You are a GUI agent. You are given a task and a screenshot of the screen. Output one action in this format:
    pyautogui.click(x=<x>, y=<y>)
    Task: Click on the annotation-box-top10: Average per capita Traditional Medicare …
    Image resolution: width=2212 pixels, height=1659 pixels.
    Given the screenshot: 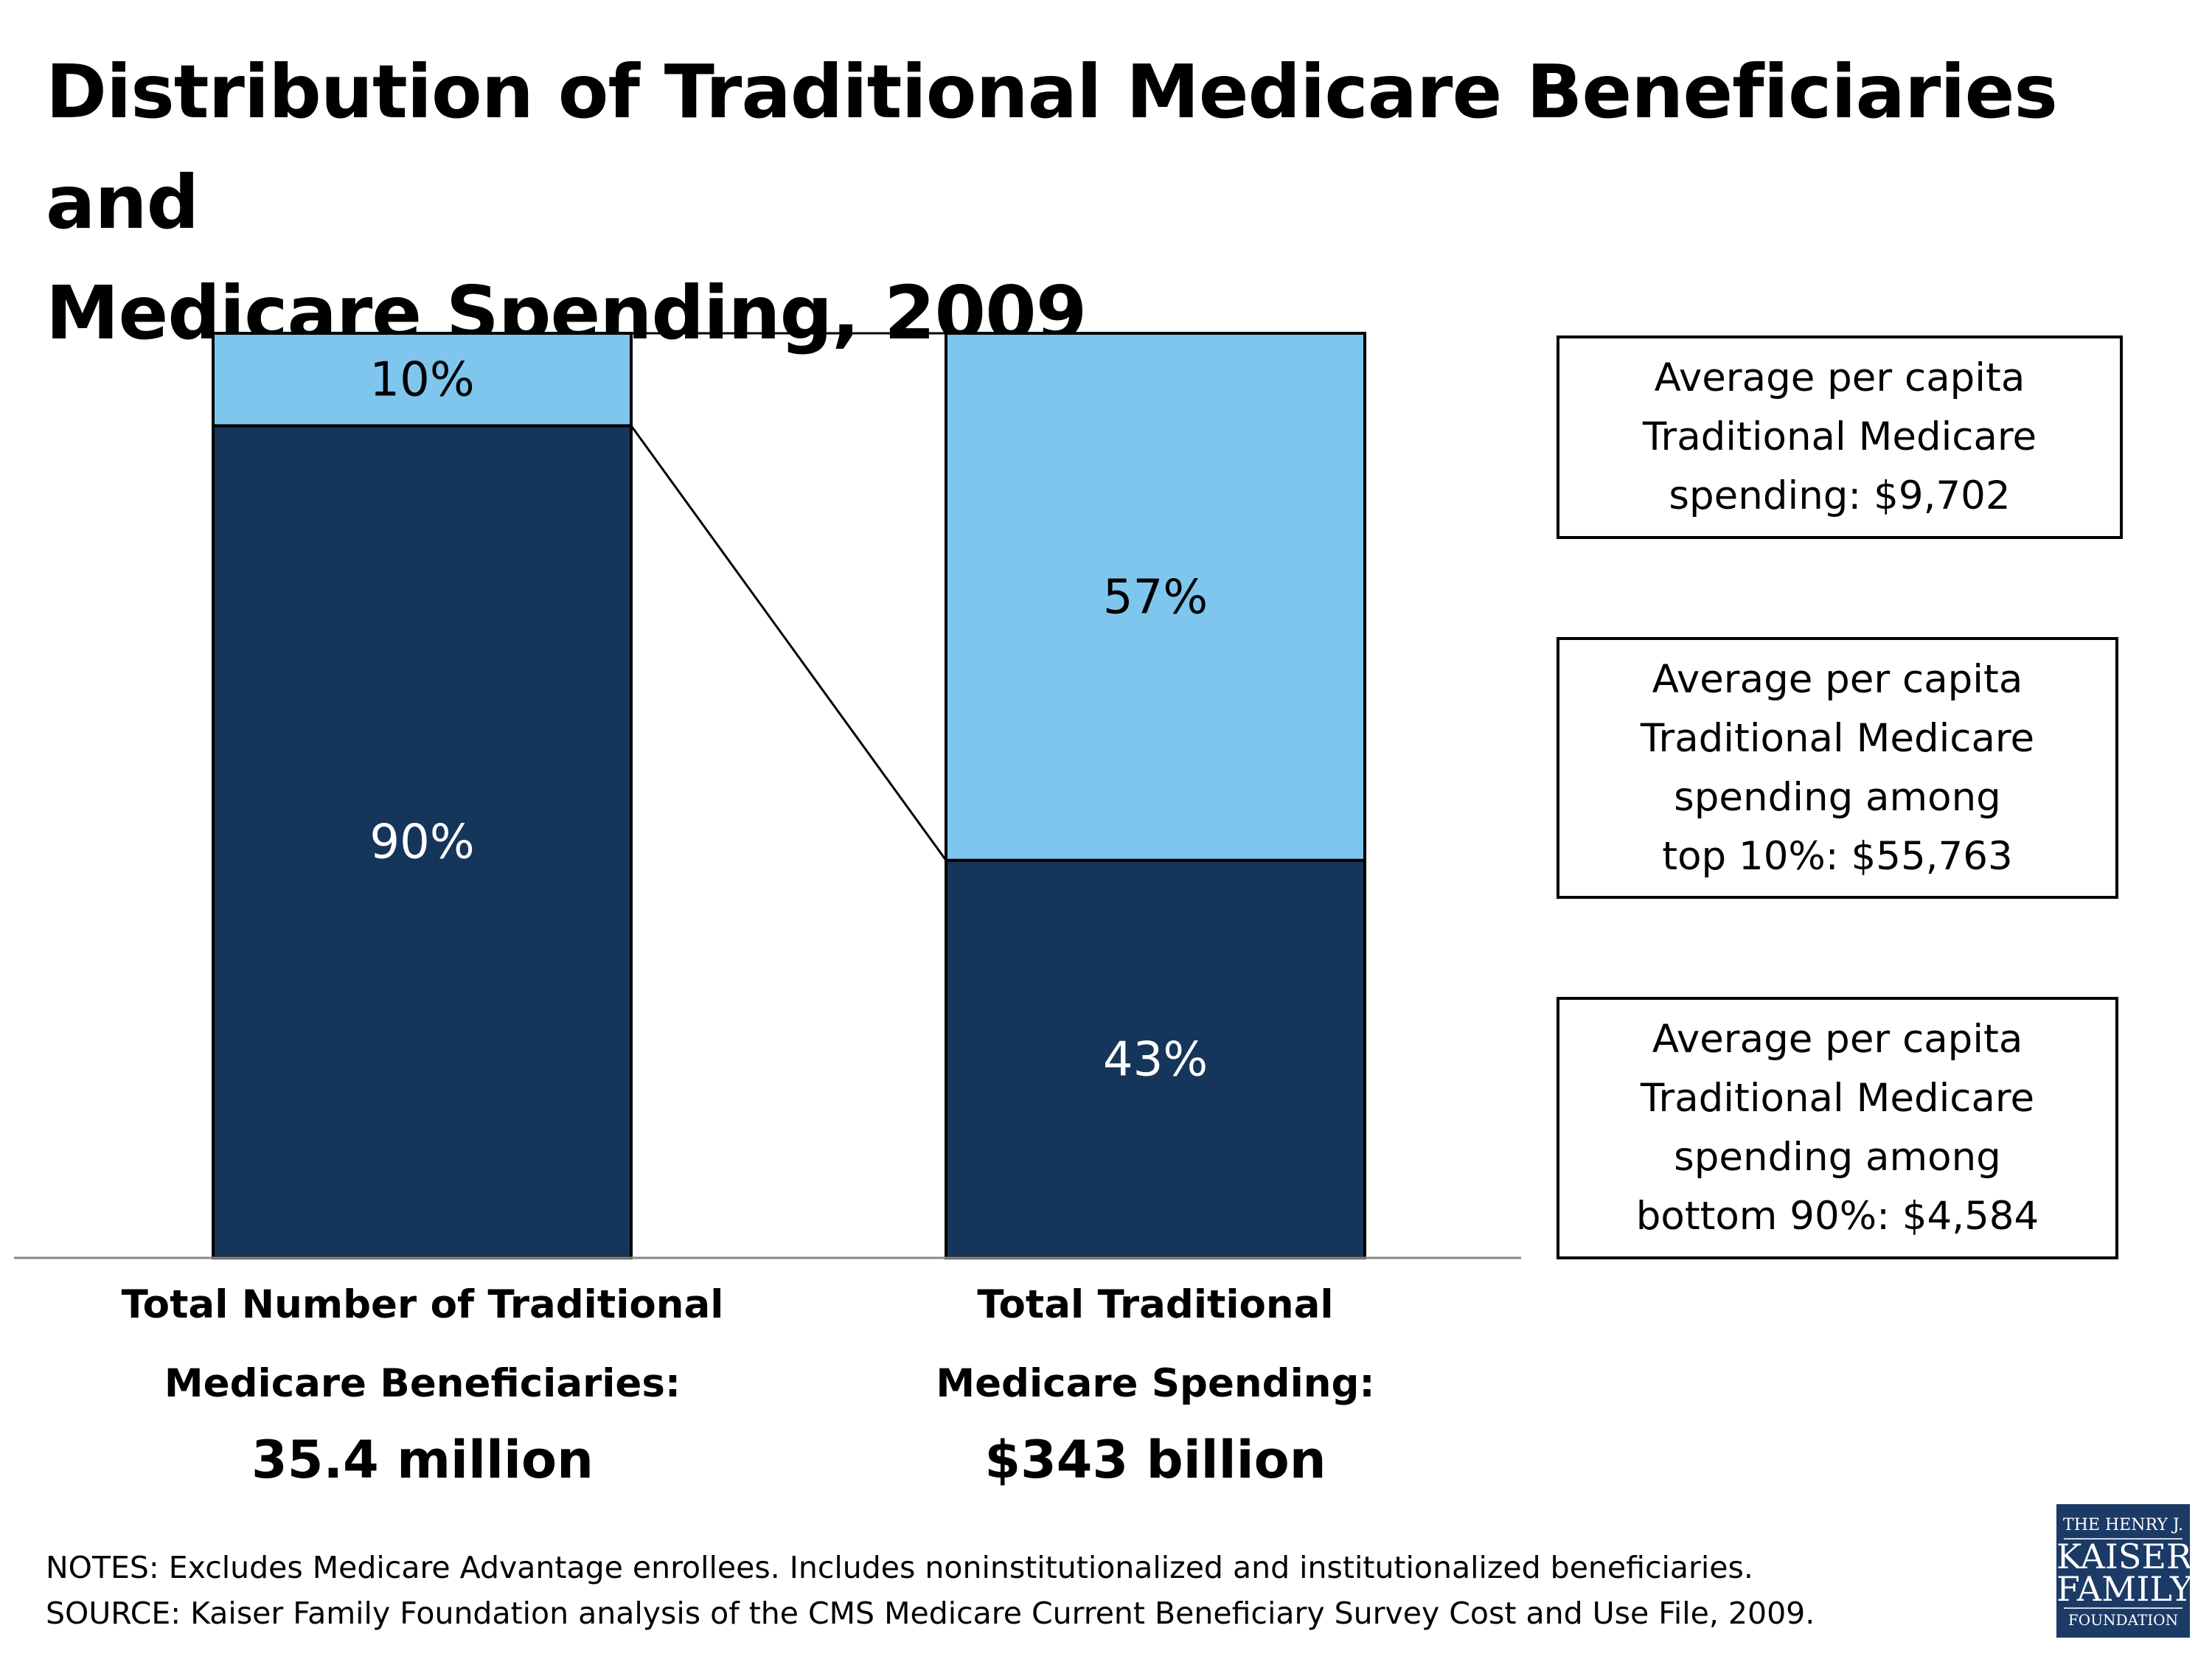 What is the action you would take?
    pyautogui.click(x=1837, y=768)
    